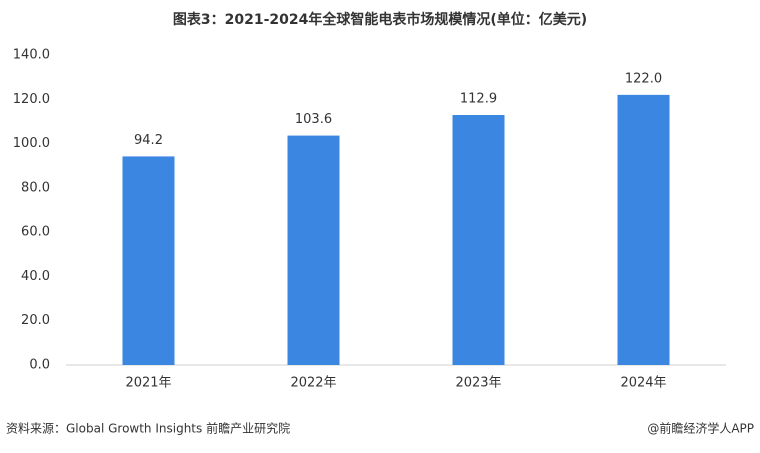  Describe the element at coordinates (380, 19) in the screenshot. I see `chart-title: 图表3：2021-2024年全球智能电表市场规模情况(单位：亿美元)` at that location.